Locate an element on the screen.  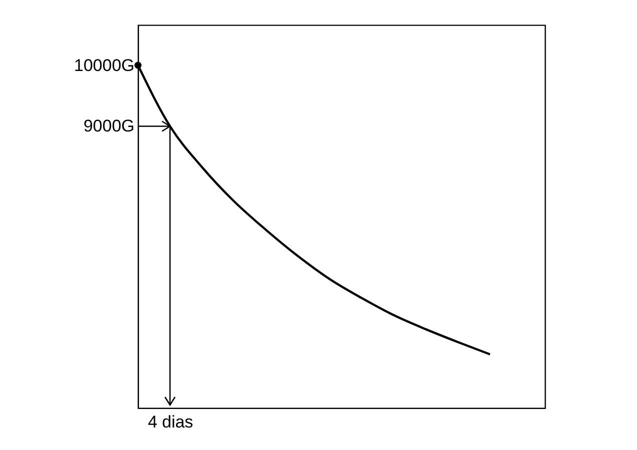
x-tick-label: 4 dias is located at coordinates (171, 422).